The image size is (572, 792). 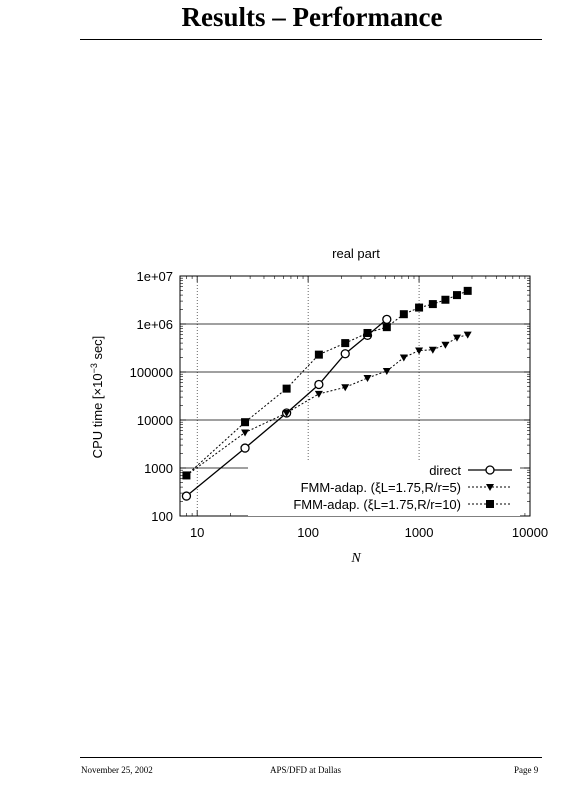 What do you see at coordinates (151, 372) in the screenshot?
I see `y-tick-label: 100000` at bounding box center [151, 372].